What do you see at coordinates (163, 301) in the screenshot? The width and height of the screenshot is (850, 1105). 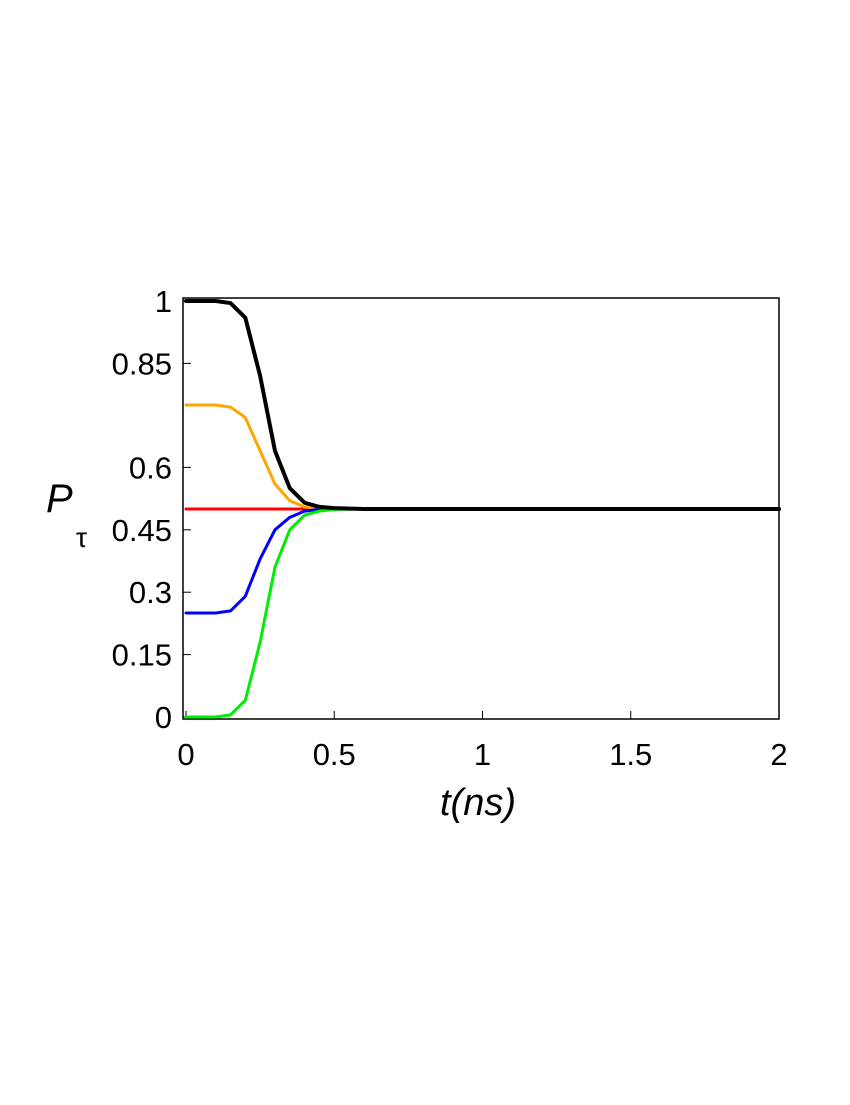 I see `y-tick-label: 1` at bounding box center [163, 301].